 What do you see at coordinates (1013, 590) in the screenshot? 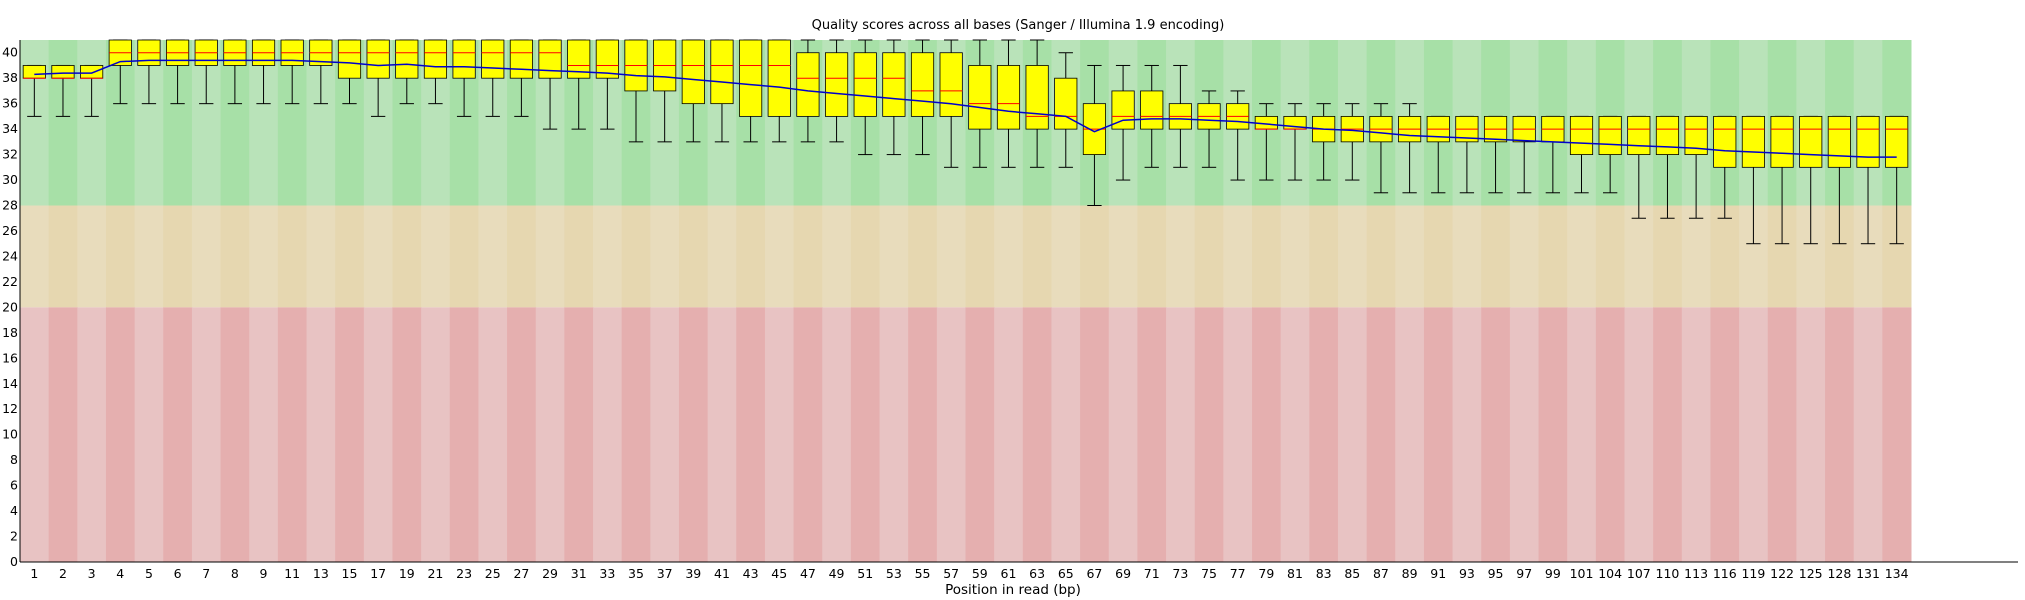
I see `x-axis-label: Position in read (bp)` at bounding box center [1013, 590].